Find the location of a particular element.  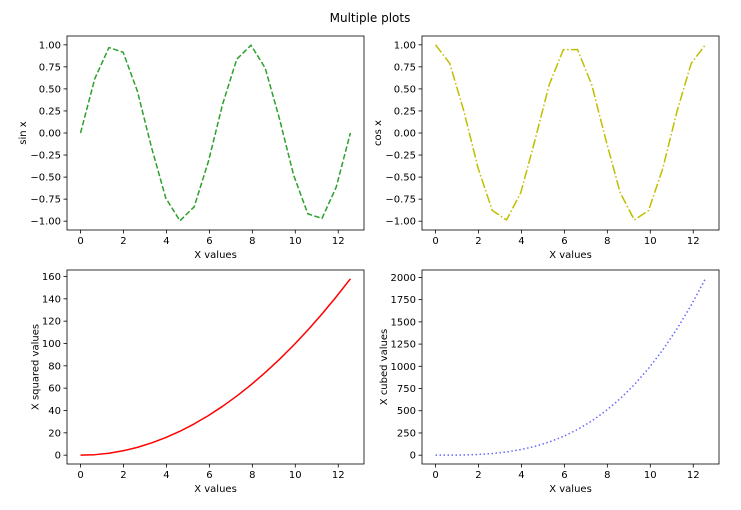

y-tick-label: 40 is located at coordinates (54, 411).